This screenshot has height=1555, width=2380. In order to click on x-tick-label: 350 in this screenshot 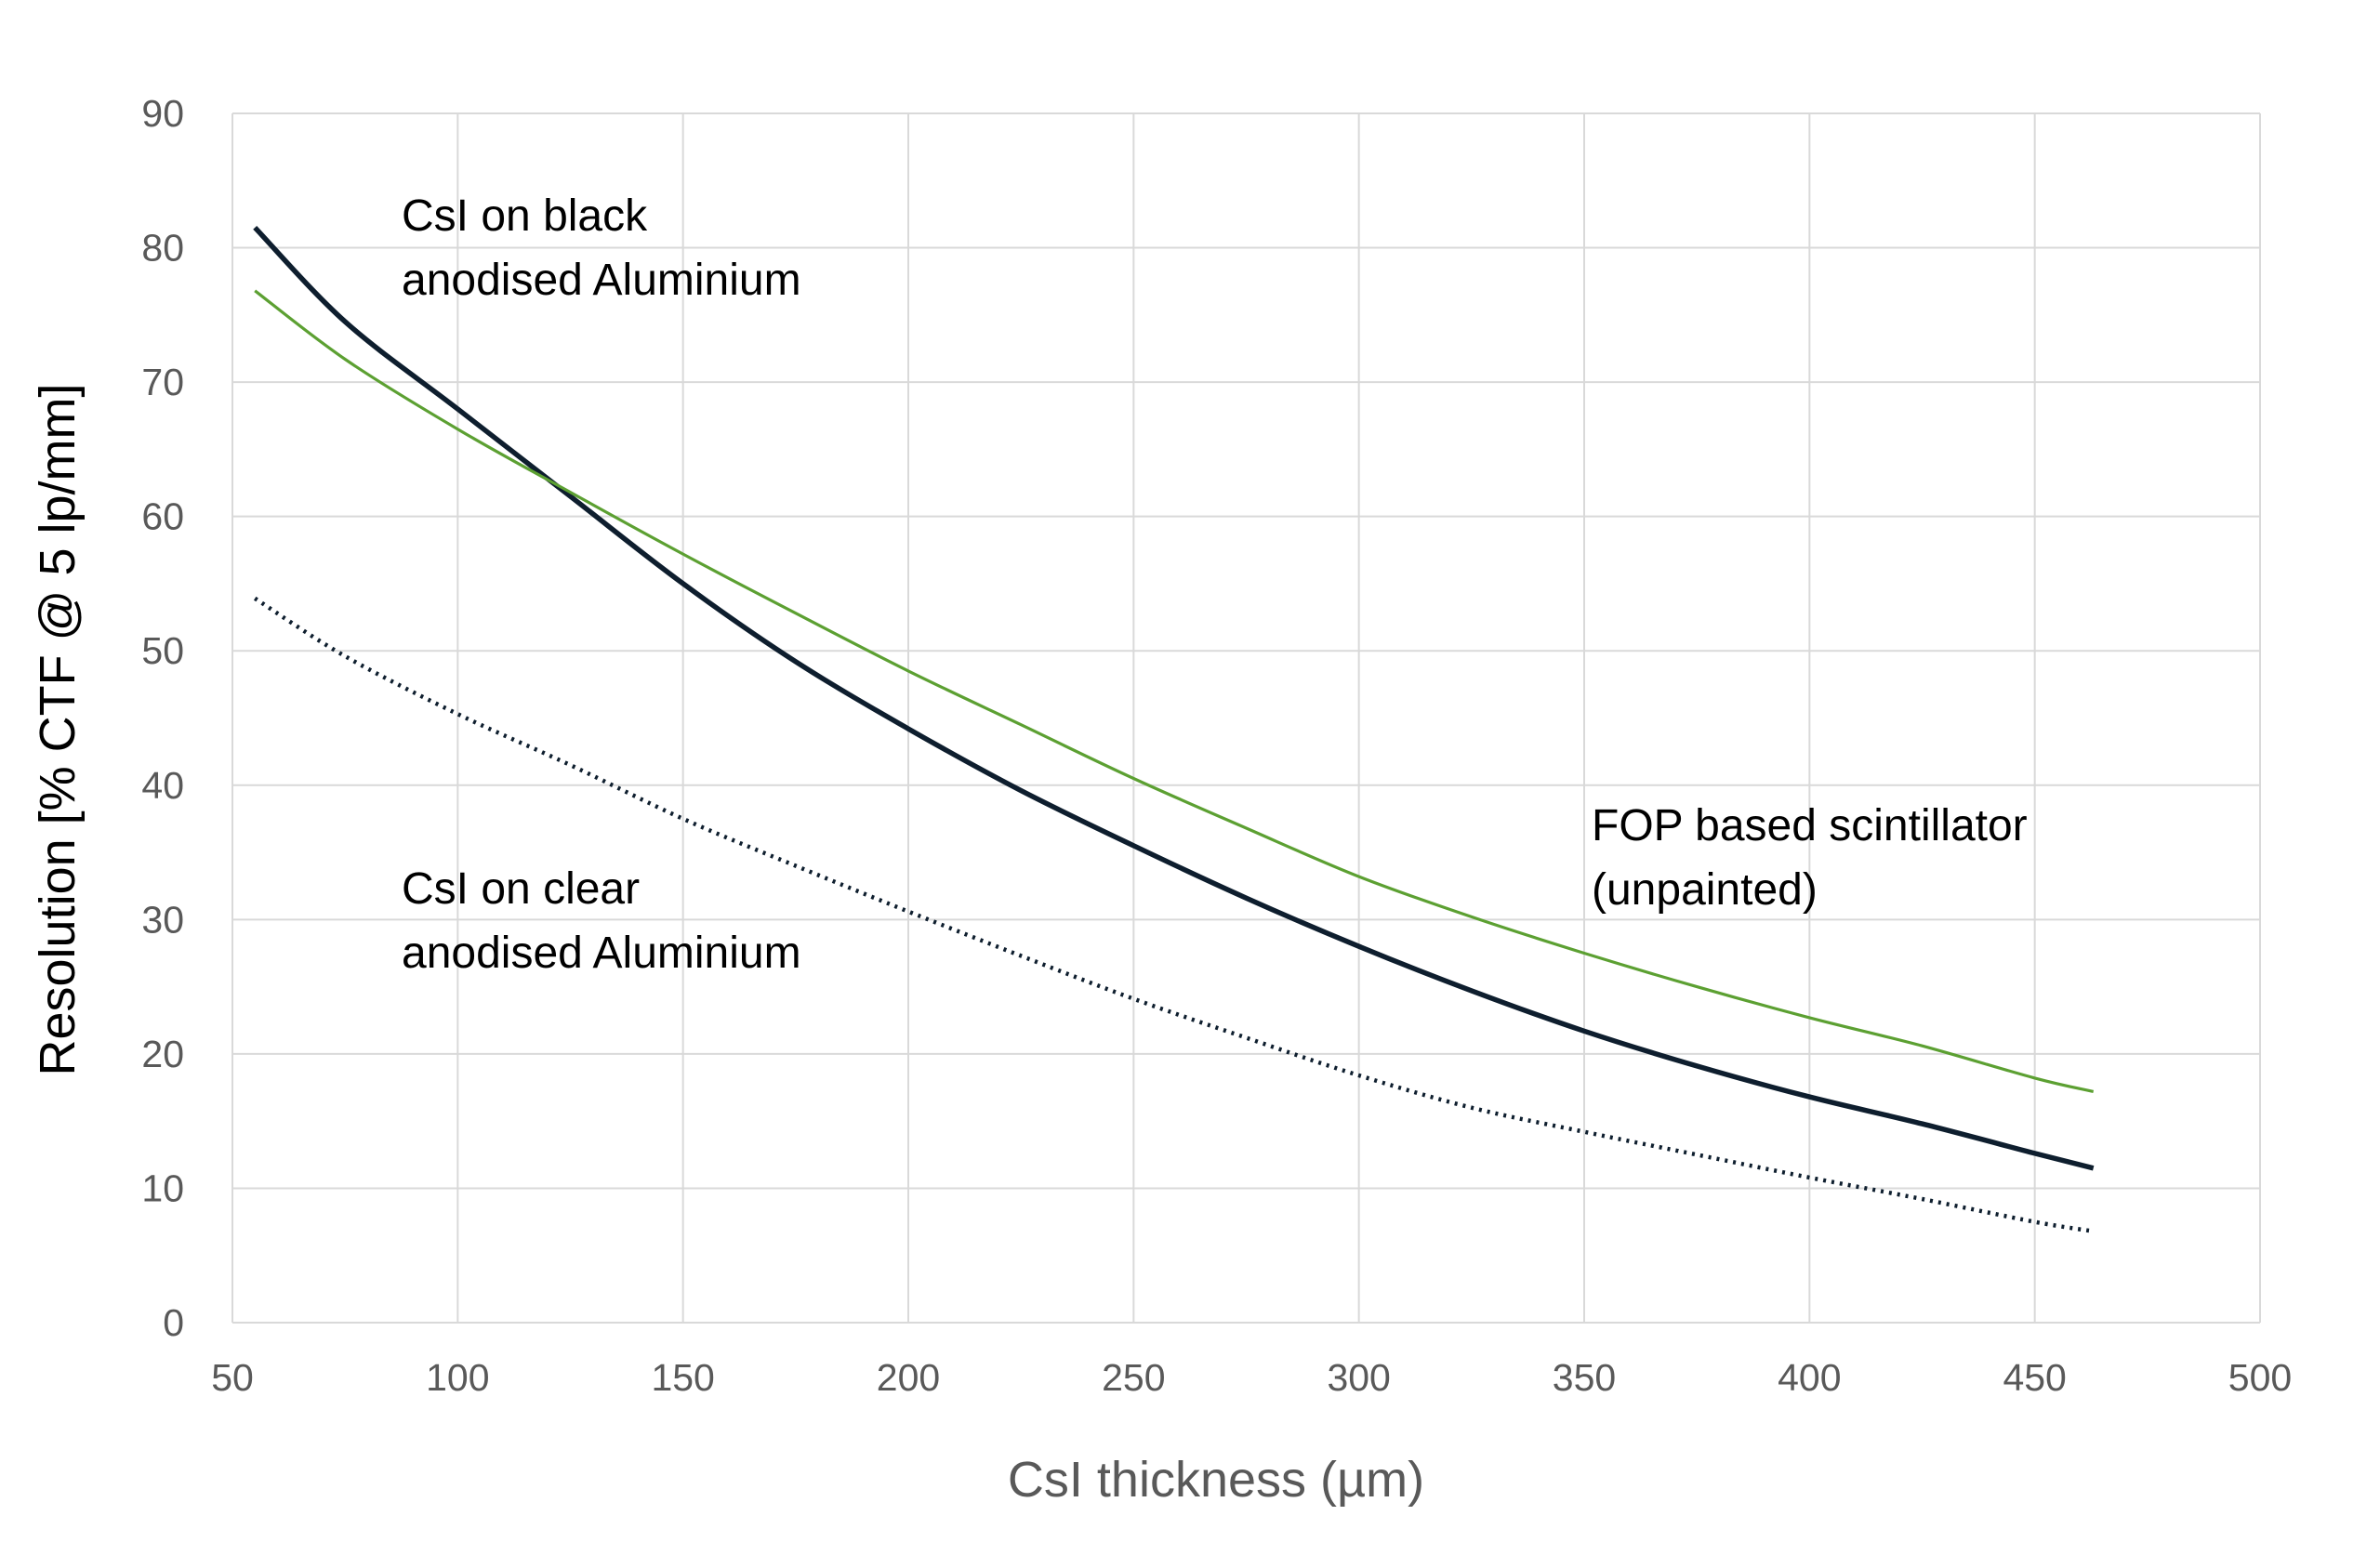, I will do `click(1584, 1377)`.